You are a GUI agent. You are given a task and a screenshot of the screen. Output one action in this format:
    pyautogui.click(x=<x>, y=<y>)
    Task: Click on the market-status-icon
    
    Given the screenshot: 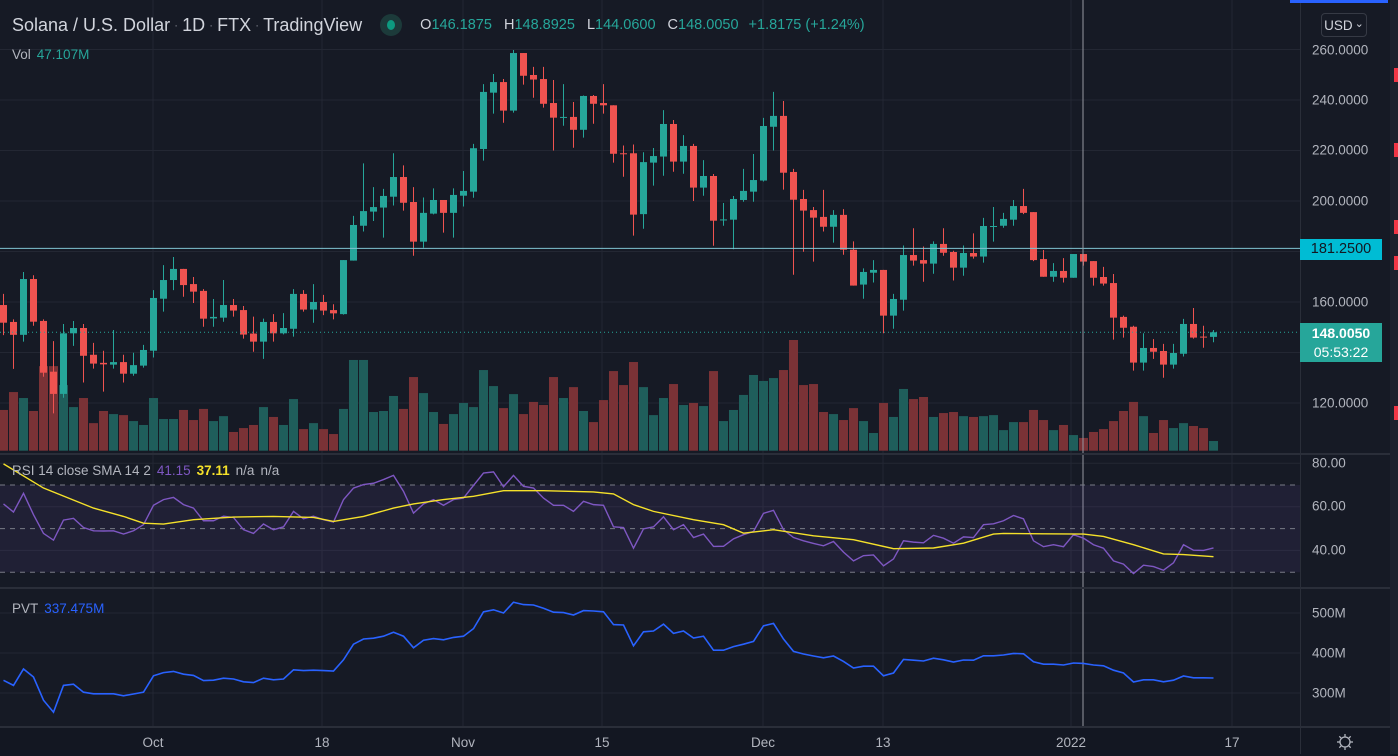 What is the action you would take?
    pyautogui.click(x=391, y=25)
    